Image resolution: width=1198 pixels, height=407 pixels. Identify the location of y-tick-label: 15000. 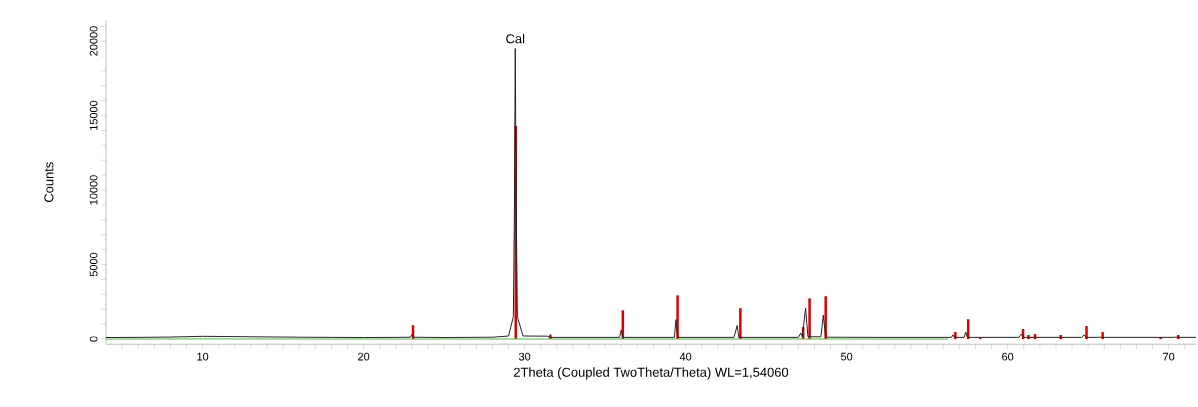
(93, 115).